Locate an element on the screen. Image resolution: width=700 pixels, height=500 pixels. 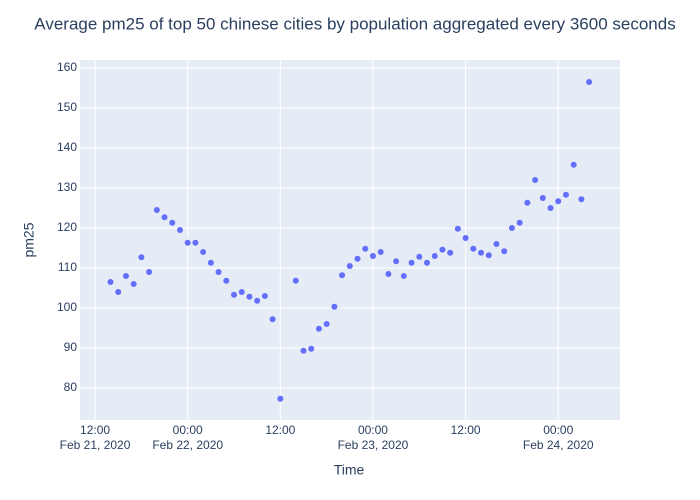
y-tick-label: 140 is located at coordinates (67, 147).